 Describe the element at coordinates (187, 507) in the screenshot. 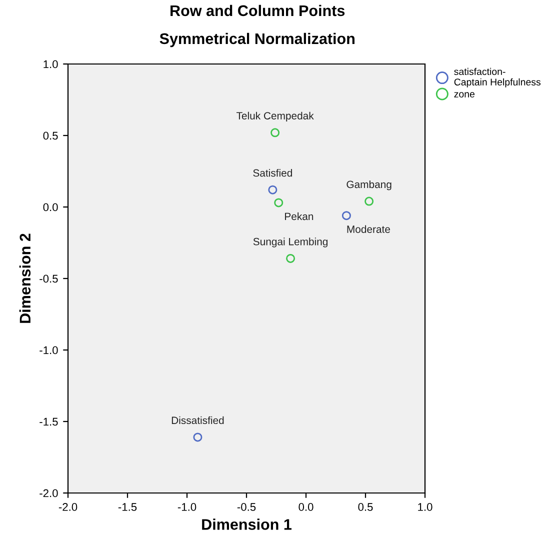

I see `x-tick-label: -1.0` at that location.